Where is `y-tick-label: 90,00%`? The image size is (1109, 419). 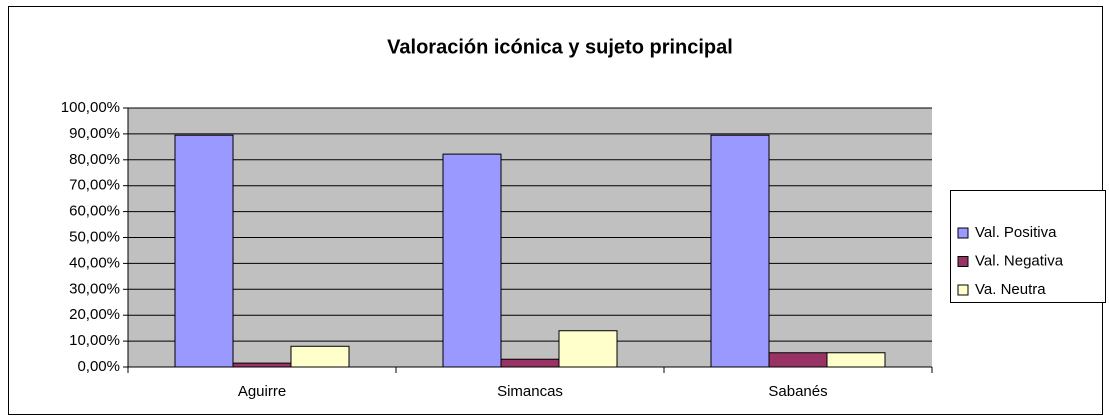
y-tick-label: 90,00% is located at coordinates (94, 133).